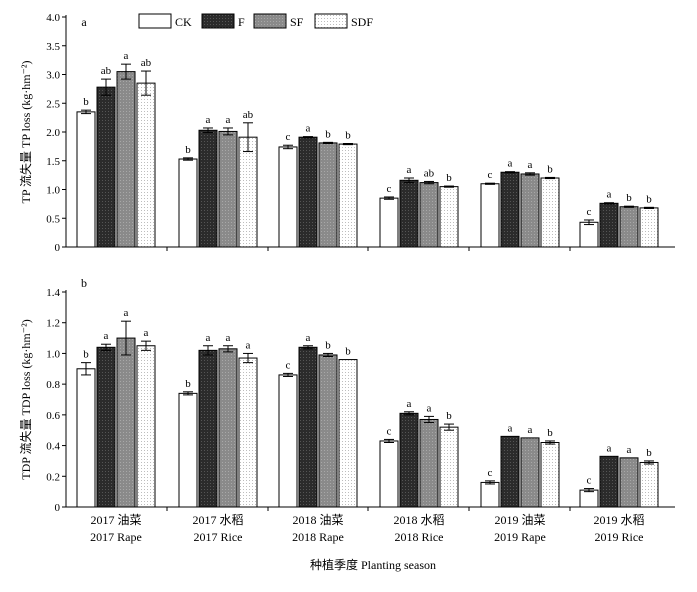 Image resolution: width=697 pixels, height=592 pixels. Describe the element at coordinates (373, 564) in the screenshot. I see `x-axis-label: 种植季度 Planting season` at that location.